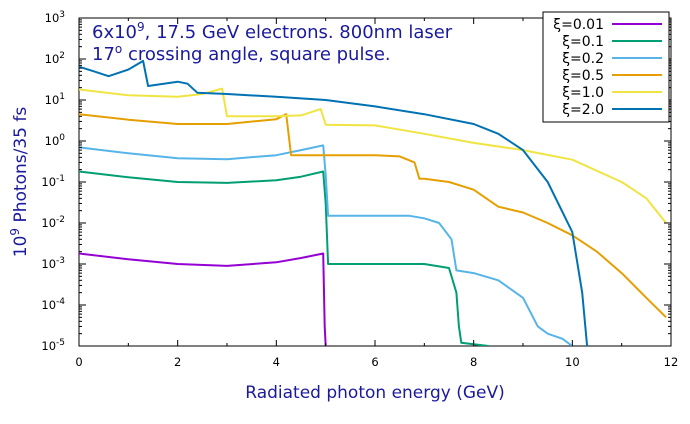 The height and width of the screenshot is (424, 690). I want to click on x-tick-label: 0, so click(78, 362).